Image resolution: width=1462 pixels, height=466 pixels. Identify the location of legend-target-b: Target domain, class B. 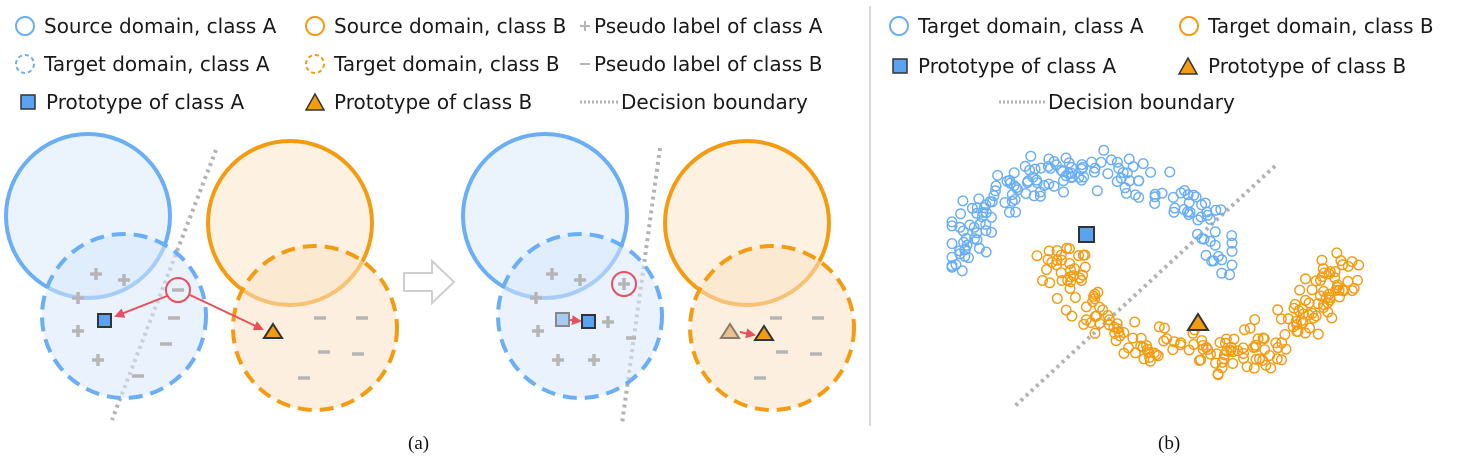
(441, 64).